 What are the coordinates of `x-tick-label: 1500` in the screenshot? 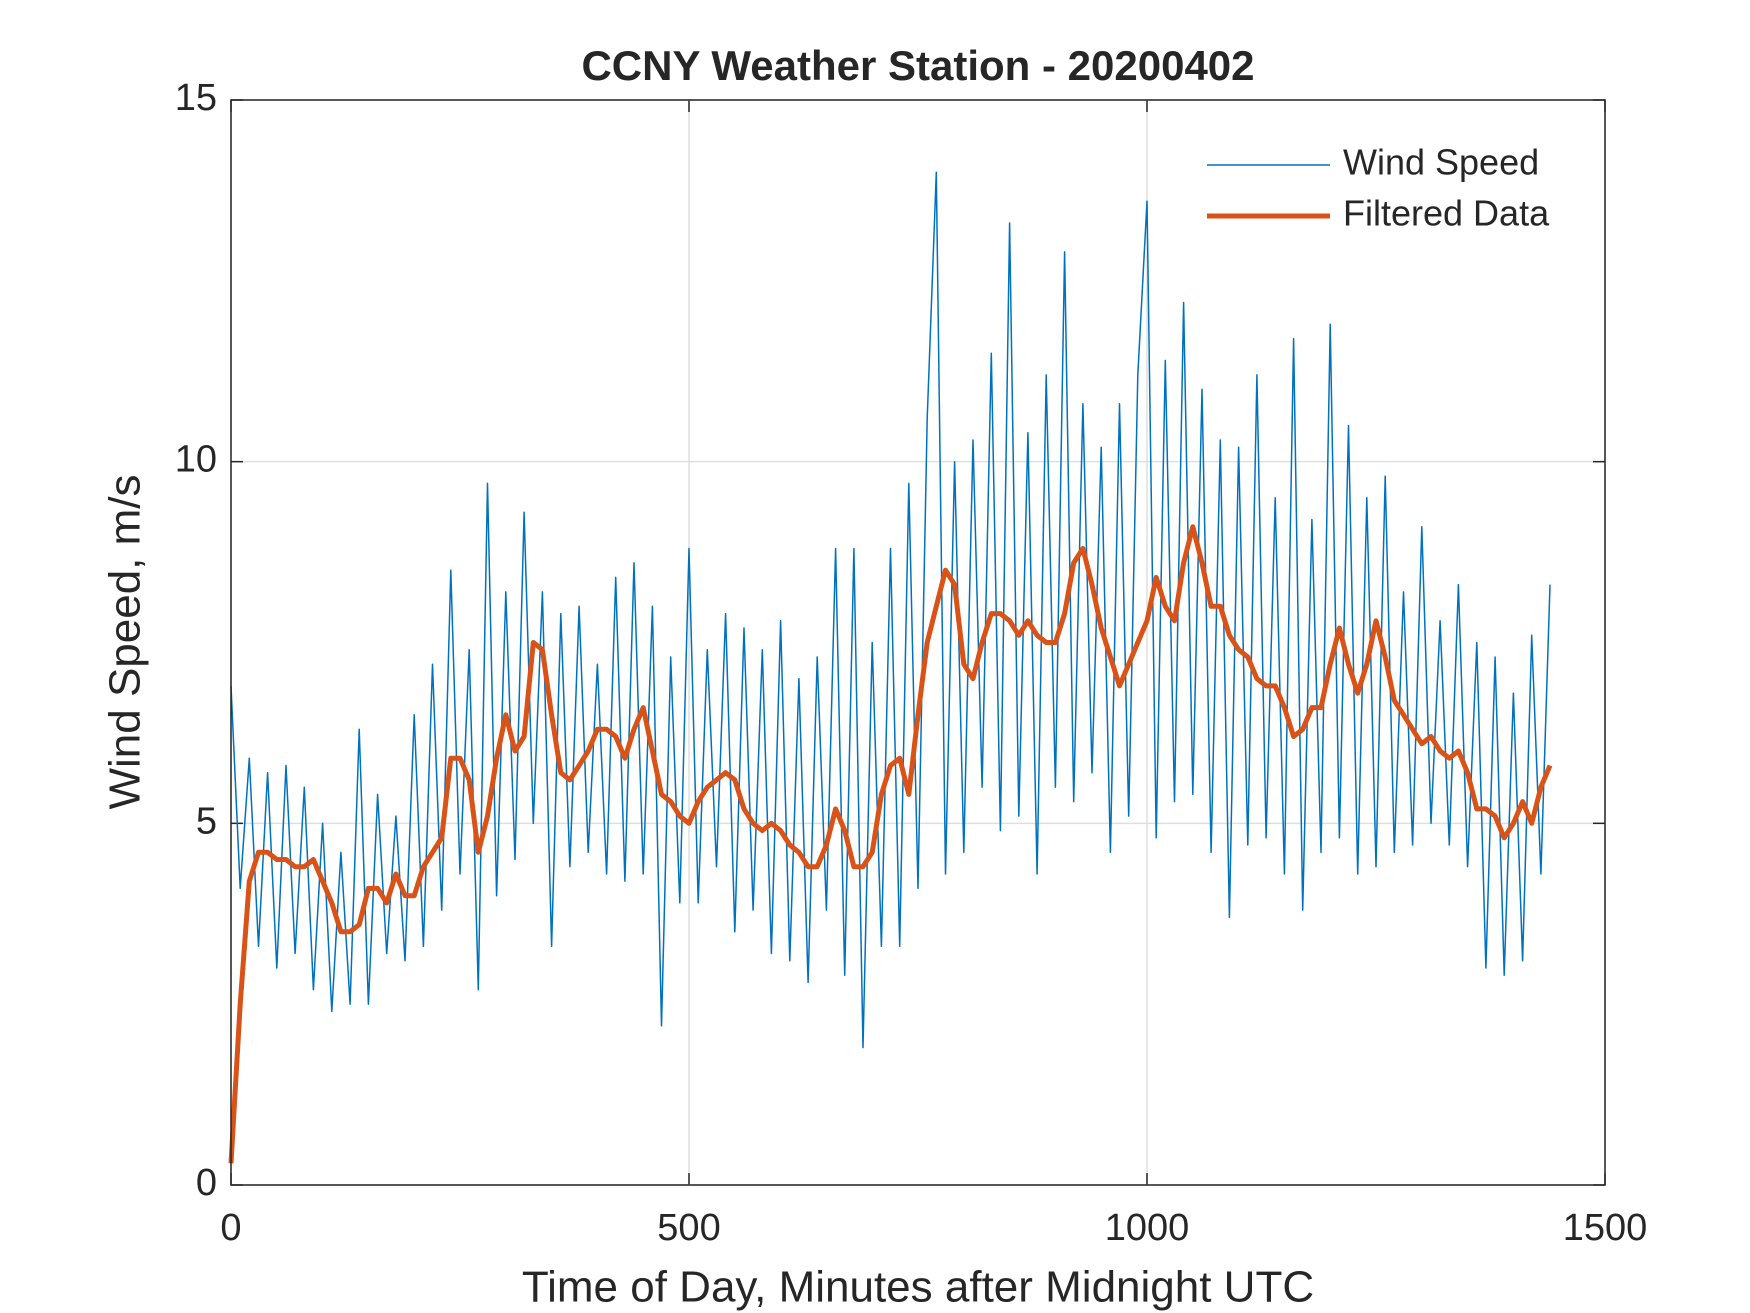 It's located at (1605, 1228).